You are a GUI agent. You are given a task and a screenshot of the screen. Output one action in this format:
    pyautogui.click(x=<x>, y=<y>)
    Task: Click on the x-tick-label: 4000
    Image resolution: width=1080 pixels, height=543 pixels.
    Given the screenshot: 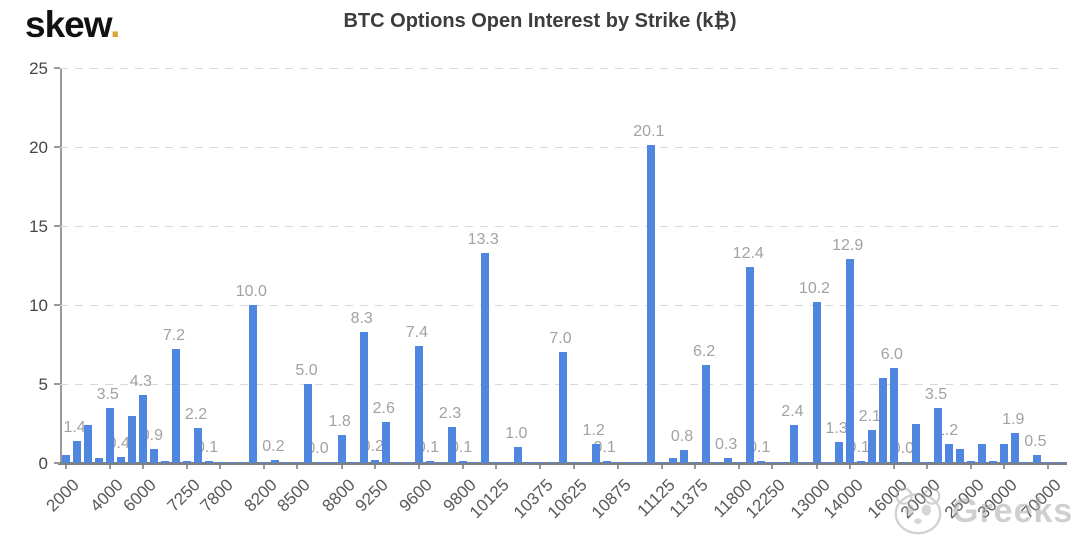 What is the action you would take?
    pyautogui.click(x=106, y=495)
    